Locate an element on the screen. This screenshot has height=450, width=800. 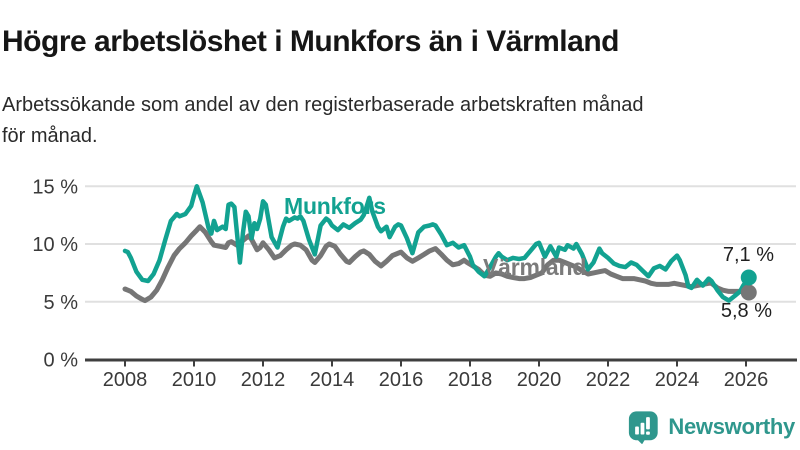
y-tick-label: 5 % is located at coordinates (61, 303).